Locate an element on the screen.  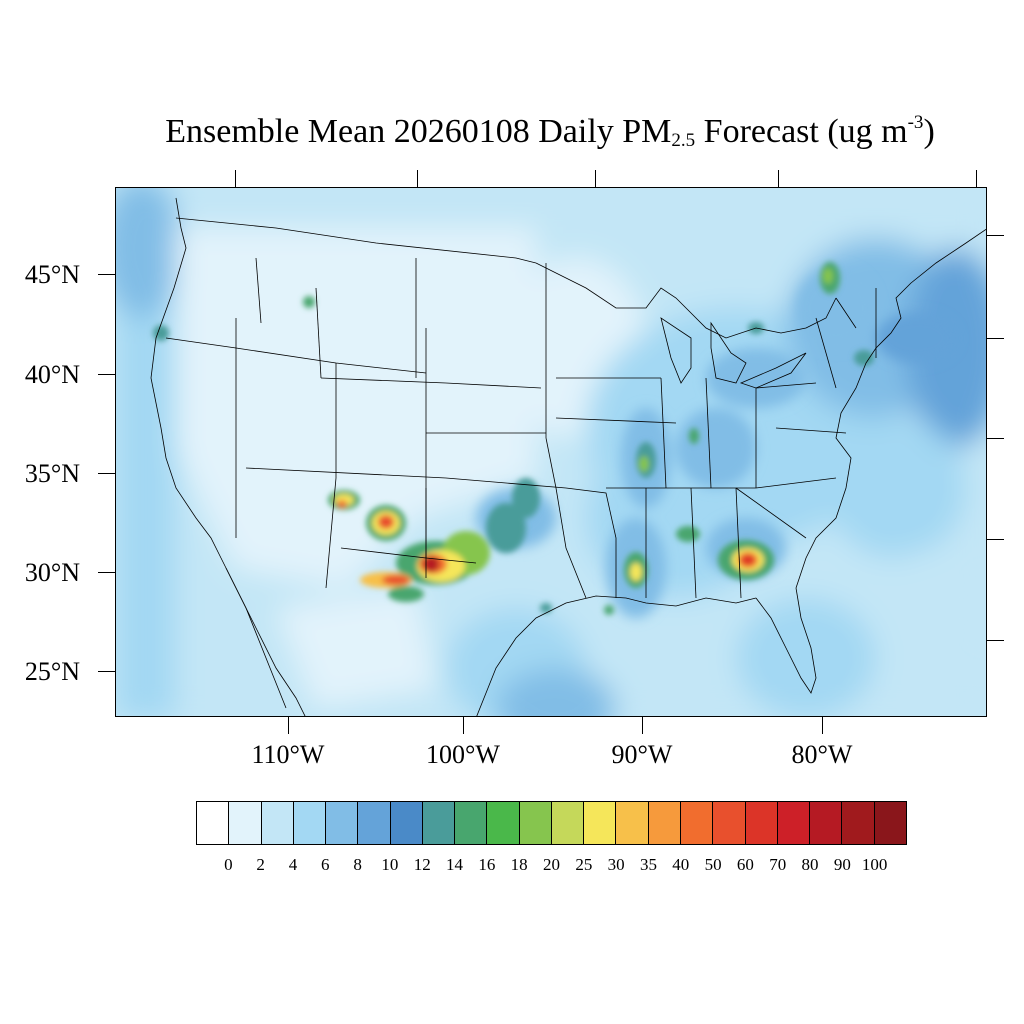
colorbar-label: 12 is located at coordinates (422, 864).